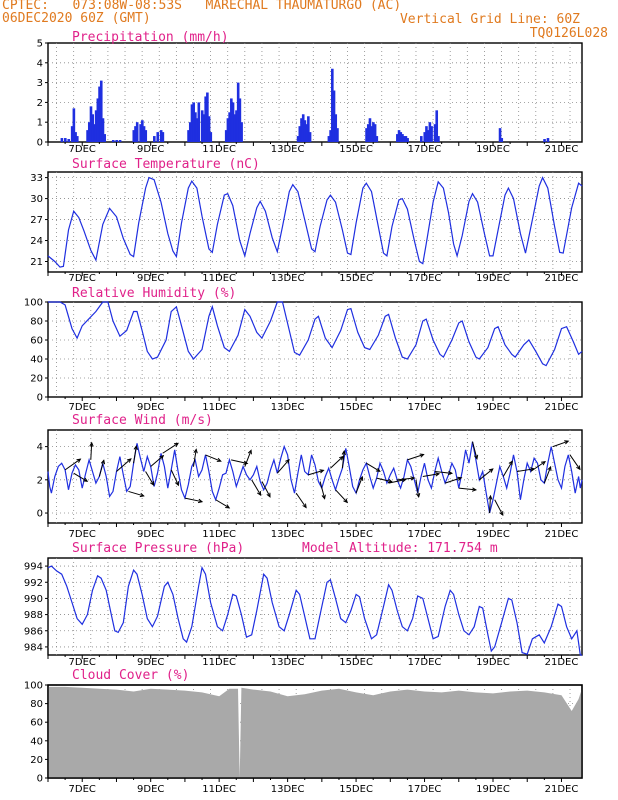  Describe the element at coordinates (33, 647) in the screenshot. I see `y-tick-label: 984` at that location.